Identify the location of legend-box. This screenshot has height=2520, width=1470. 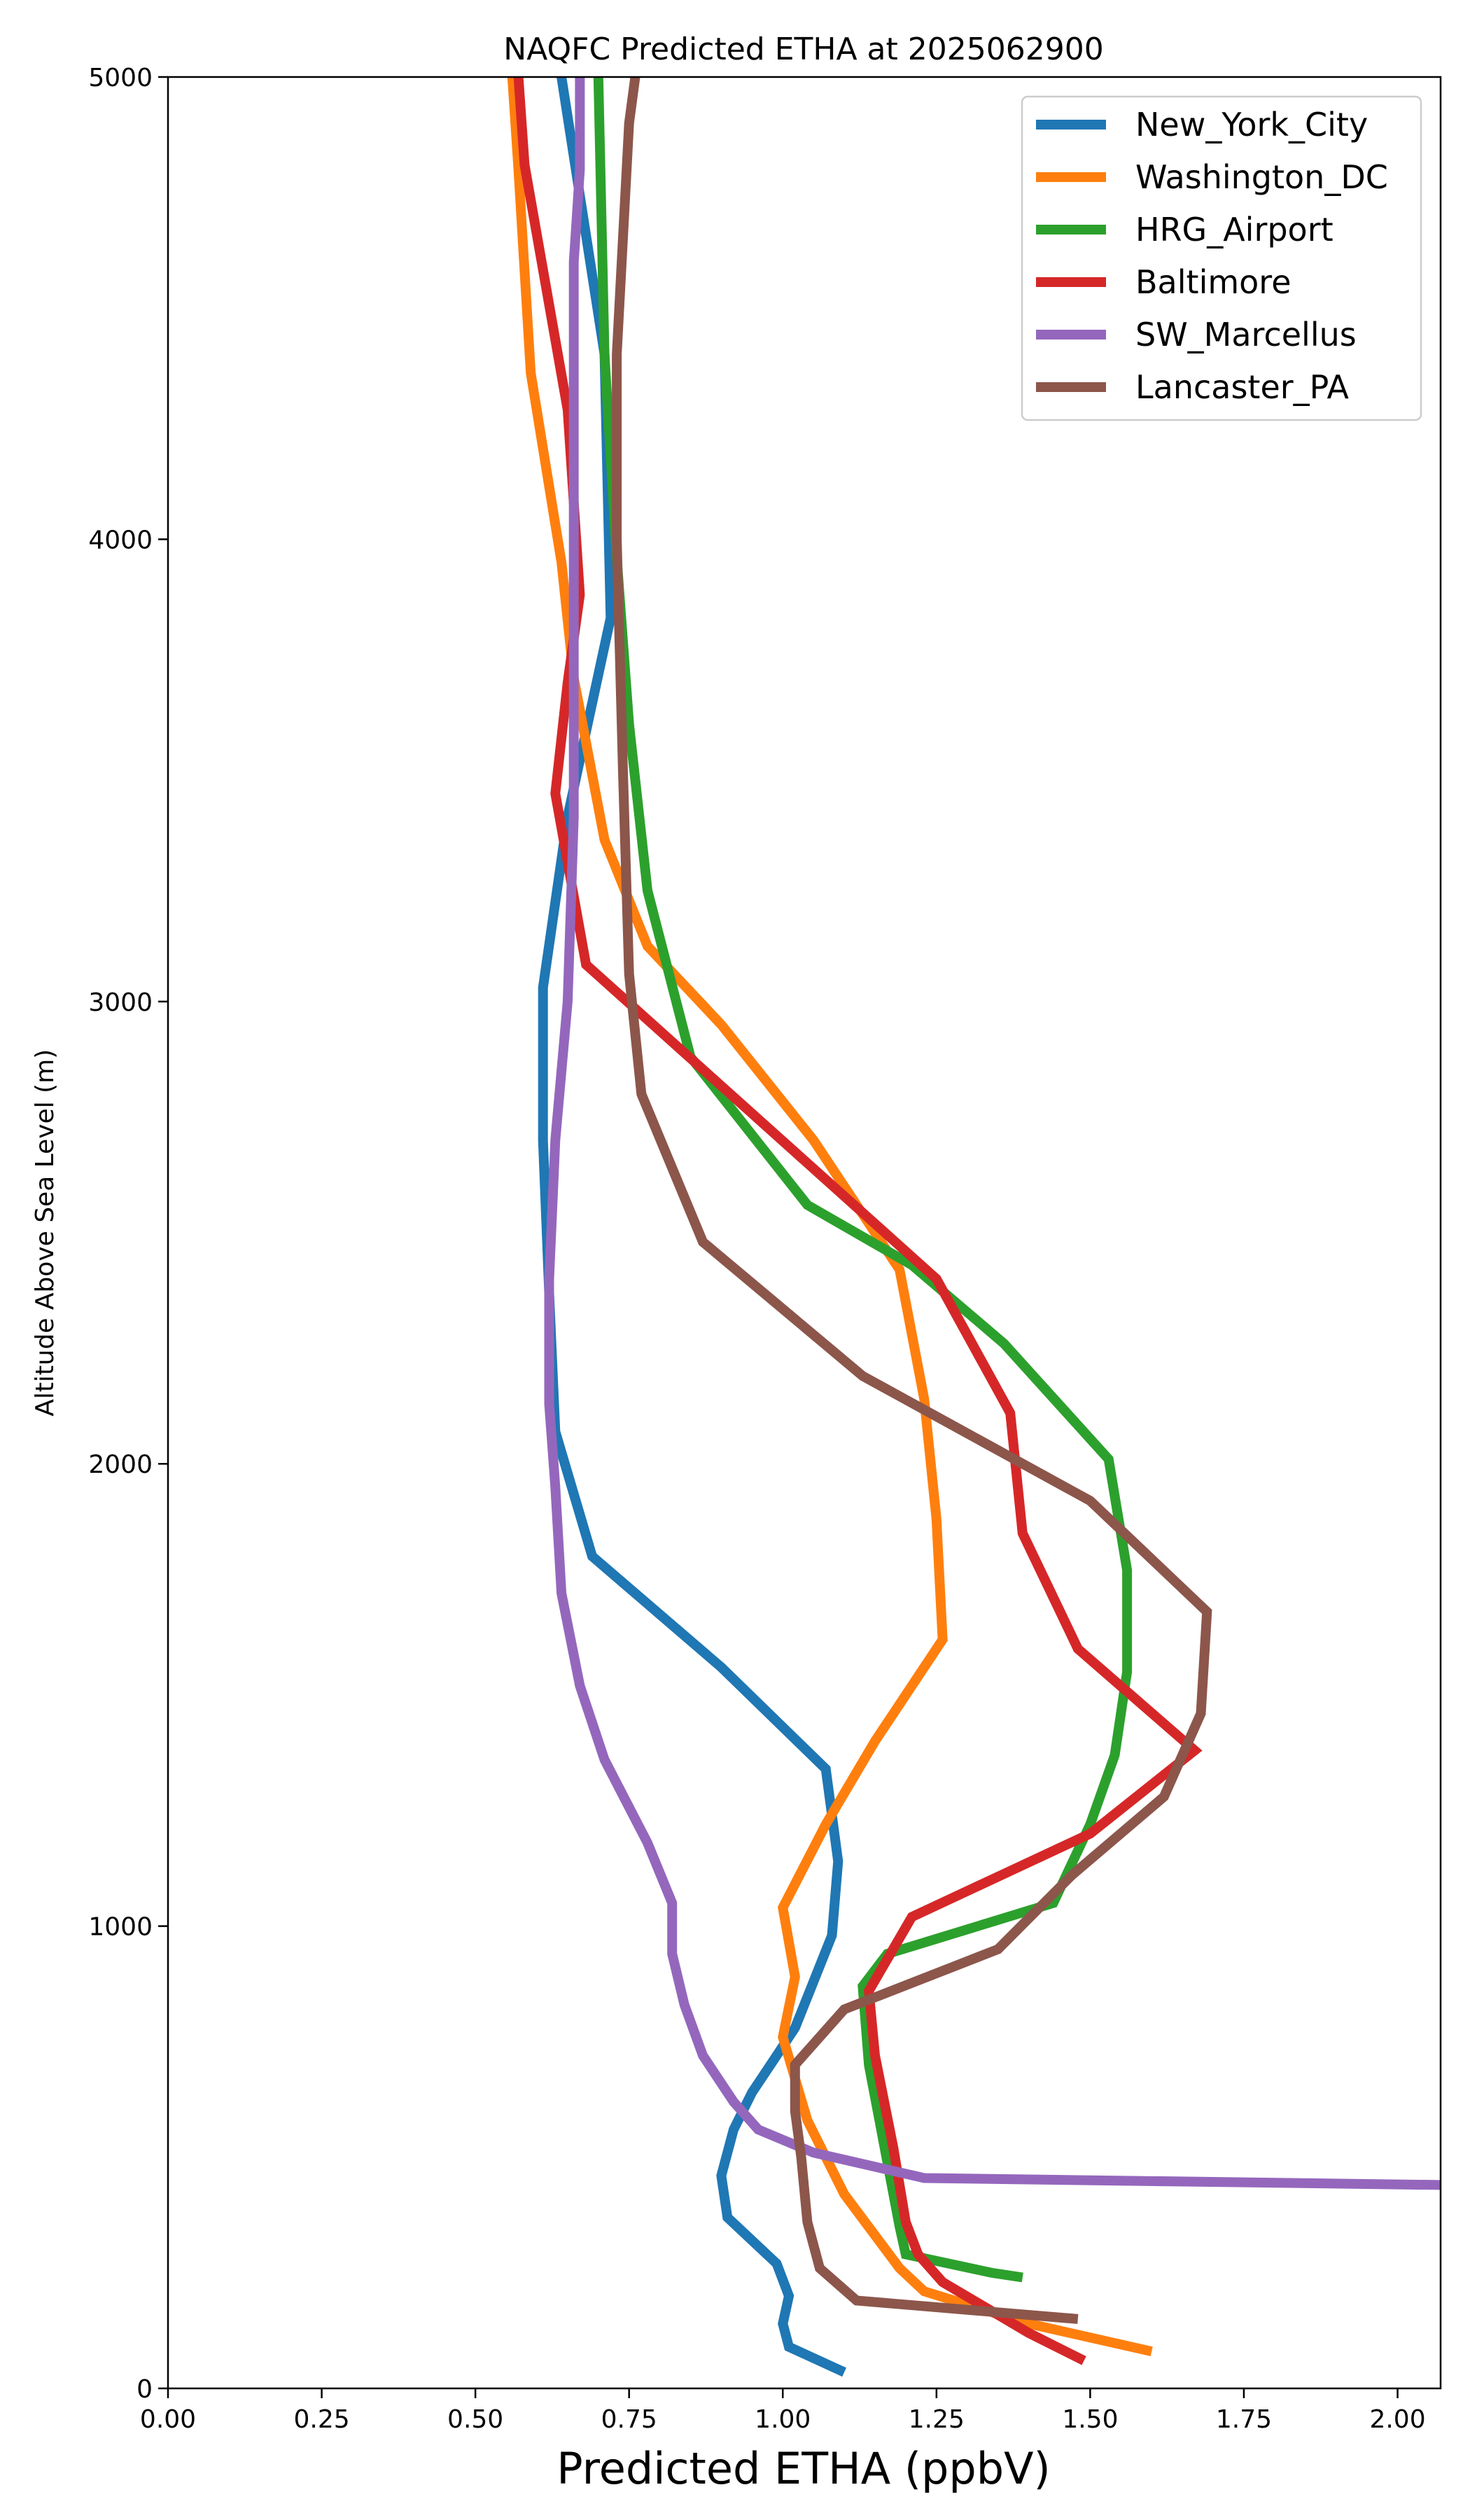
(1221, 258).